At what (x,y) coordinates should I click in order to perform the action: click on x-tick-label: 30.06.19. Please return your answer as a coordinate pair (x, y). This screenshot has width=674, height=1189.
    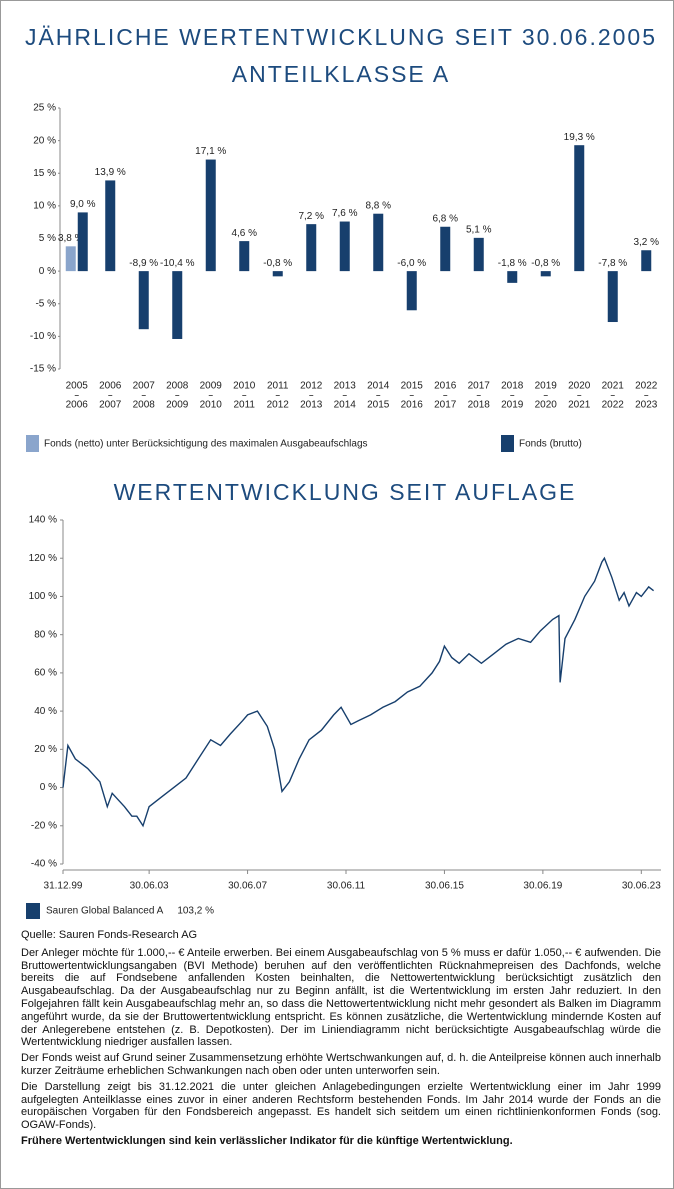
    Looking at the image, I should click on (542, 886).